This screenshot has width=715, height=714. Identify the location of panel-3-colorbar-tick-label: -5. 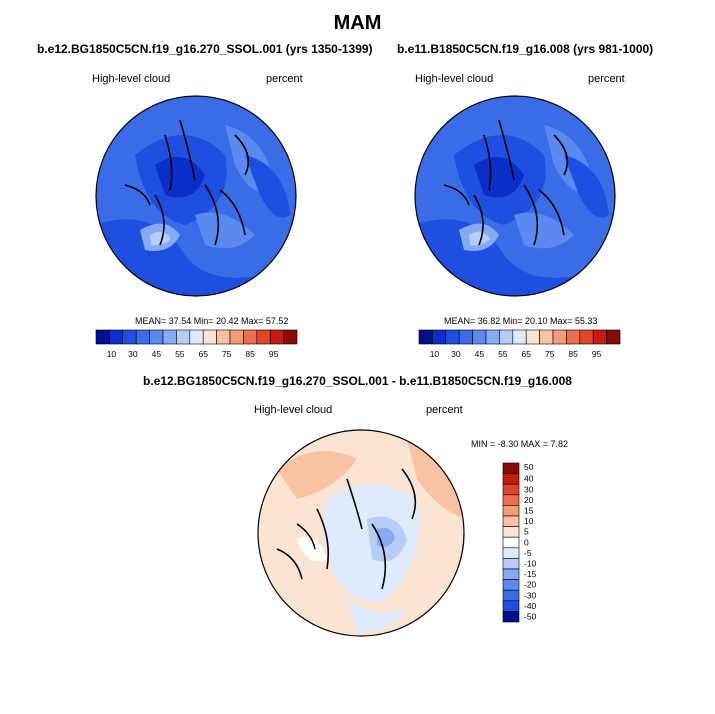
(528, 553).